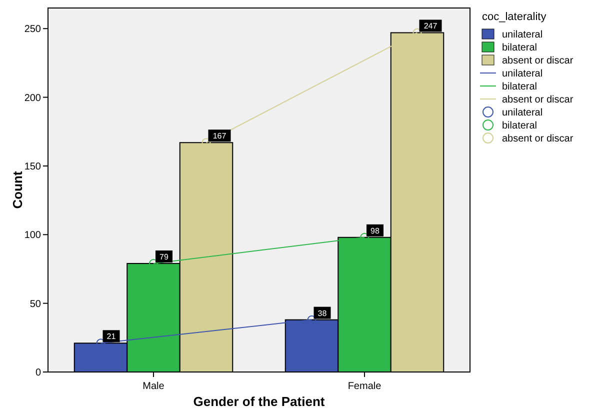  I want to click on x-tick-label: Female, so click(365, 386).